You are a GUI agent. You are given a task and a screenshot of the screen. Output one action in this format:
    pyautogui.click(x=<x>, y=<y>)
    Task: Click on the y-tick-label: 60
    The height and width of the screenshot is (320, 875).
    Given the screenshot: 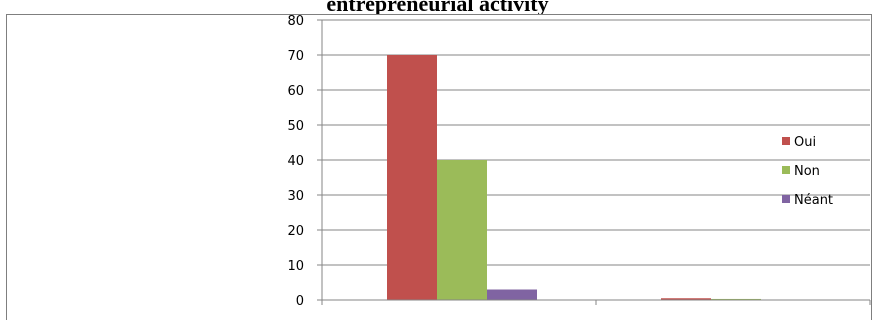 What is the action you would take?
    pyautogui.click(x=295, y=91)
    